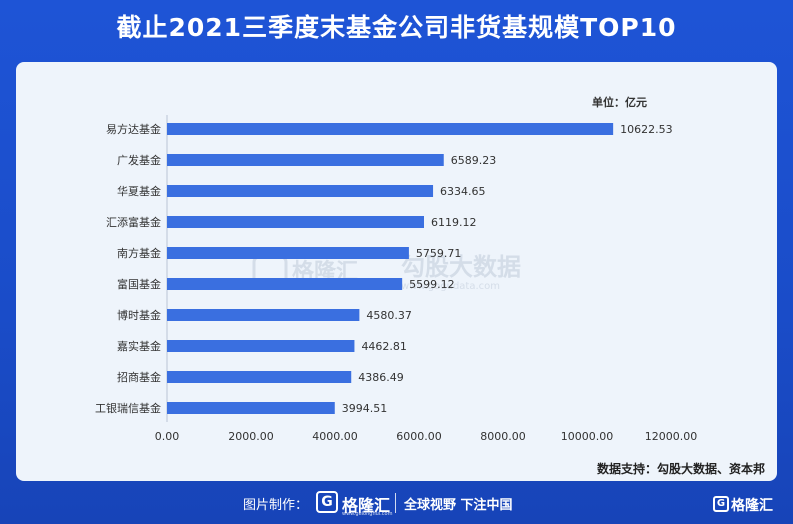 This screenshot has width=793, height=524. Describe the element at coordinates (139, 377) in the screenshot. I see `category-label: 招商基金` at that location.